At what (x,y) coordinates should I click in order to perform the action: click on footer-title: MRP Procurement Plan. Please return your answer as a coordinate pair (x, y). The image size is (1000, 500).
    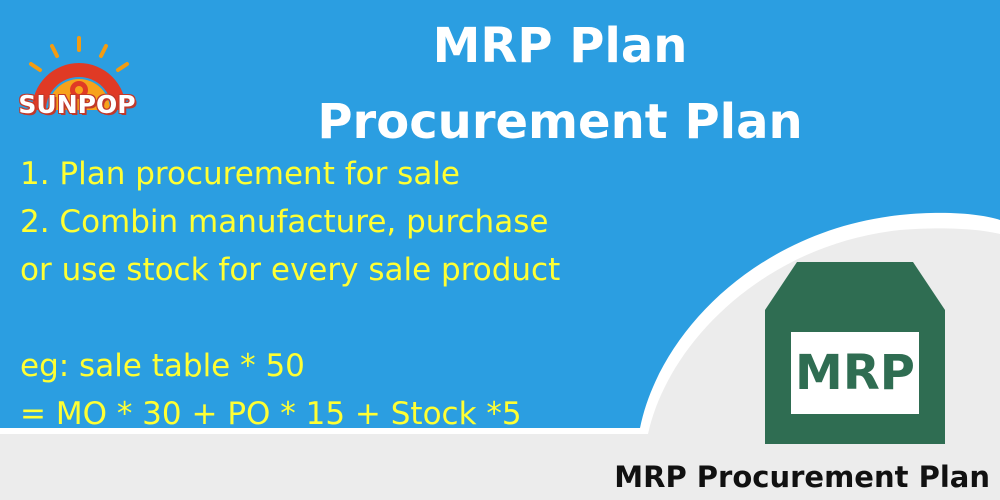
    Looking at the image, I should click on (802, 477).